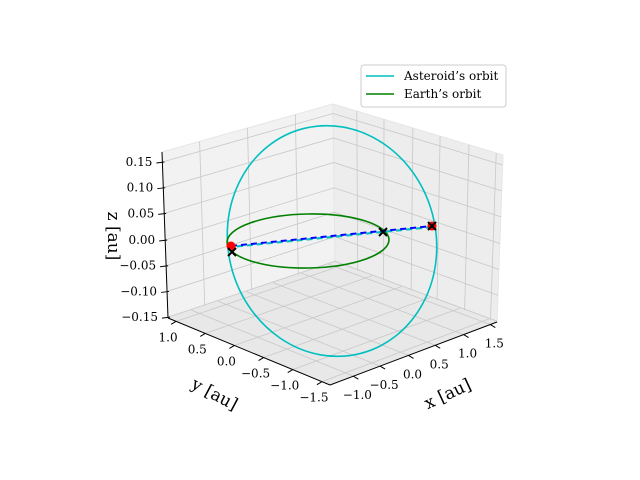 Image resolution: width=640 pixels, height=480 pixels. Describe the element at coordinates (384, 385) in the screenshot. I see `x-tick-label: −0.5` at that location.